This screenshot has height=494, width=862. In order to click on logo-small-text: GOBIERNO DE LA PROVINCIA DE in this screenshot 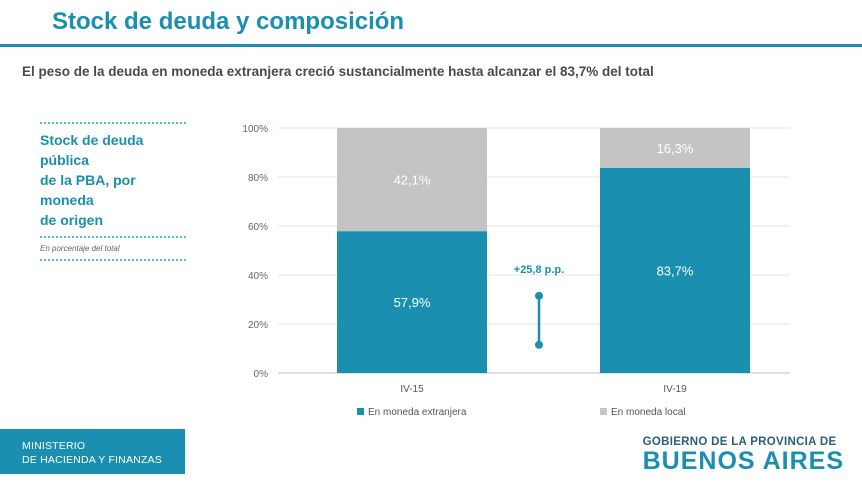, I will do `click(739, 442)`.